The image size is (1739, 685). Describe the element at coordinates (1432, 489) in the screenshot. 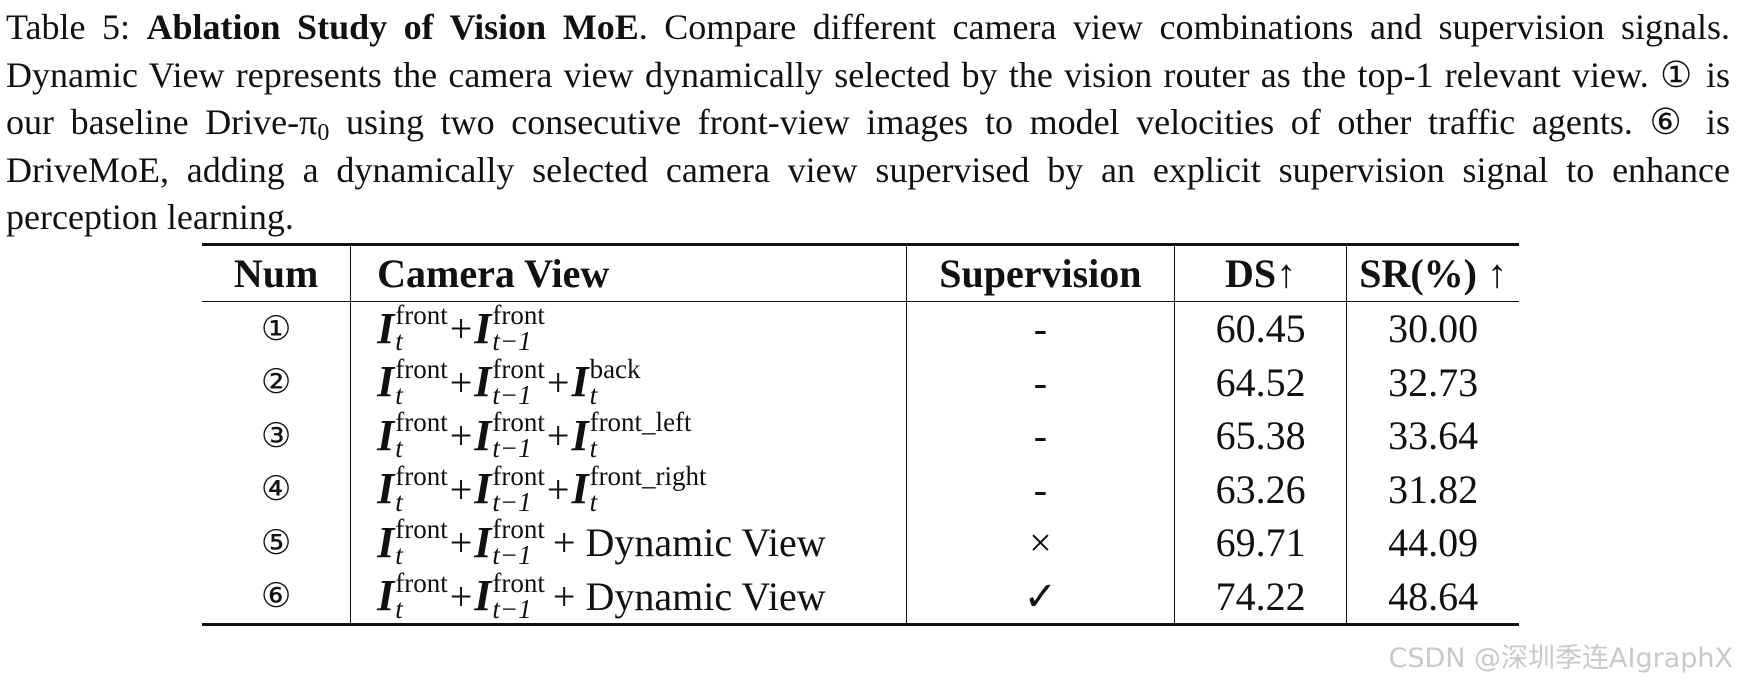

I see `sr-cell: 31.82` at that location.